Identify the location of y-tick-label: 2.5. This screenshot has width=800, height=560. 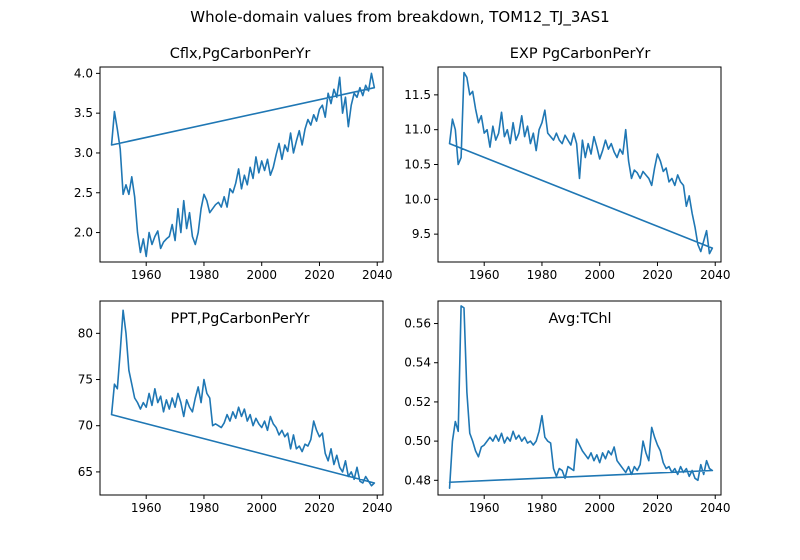
(83, 193).